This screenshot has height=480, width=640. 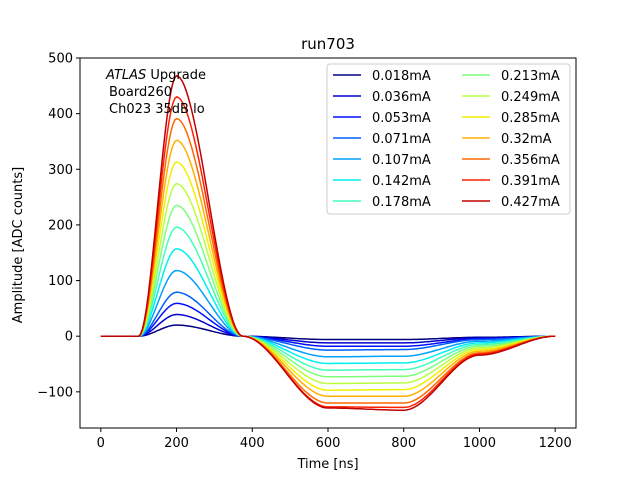 What do you see at coordinates (401, 97) in the screenshot?
I see `legend-label-1: 0.036mA` at bounding box center [401, 97].